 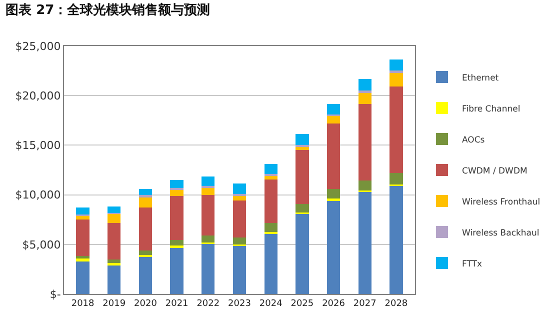 I want to click on legend-label: Wireless Fronthaul, so click(x=501, y=202).